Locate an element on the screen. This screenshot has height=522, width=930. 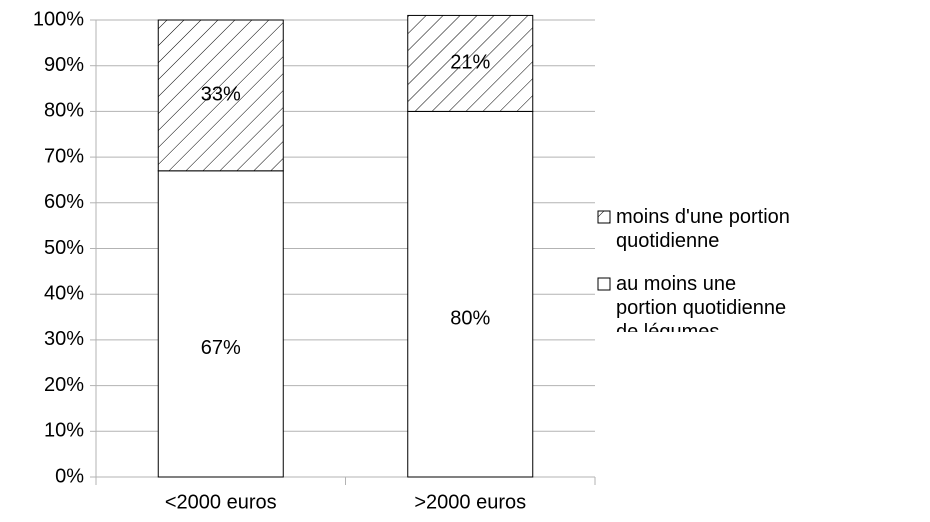
y-tick-label: 90% is located at coordinates (64, 65).